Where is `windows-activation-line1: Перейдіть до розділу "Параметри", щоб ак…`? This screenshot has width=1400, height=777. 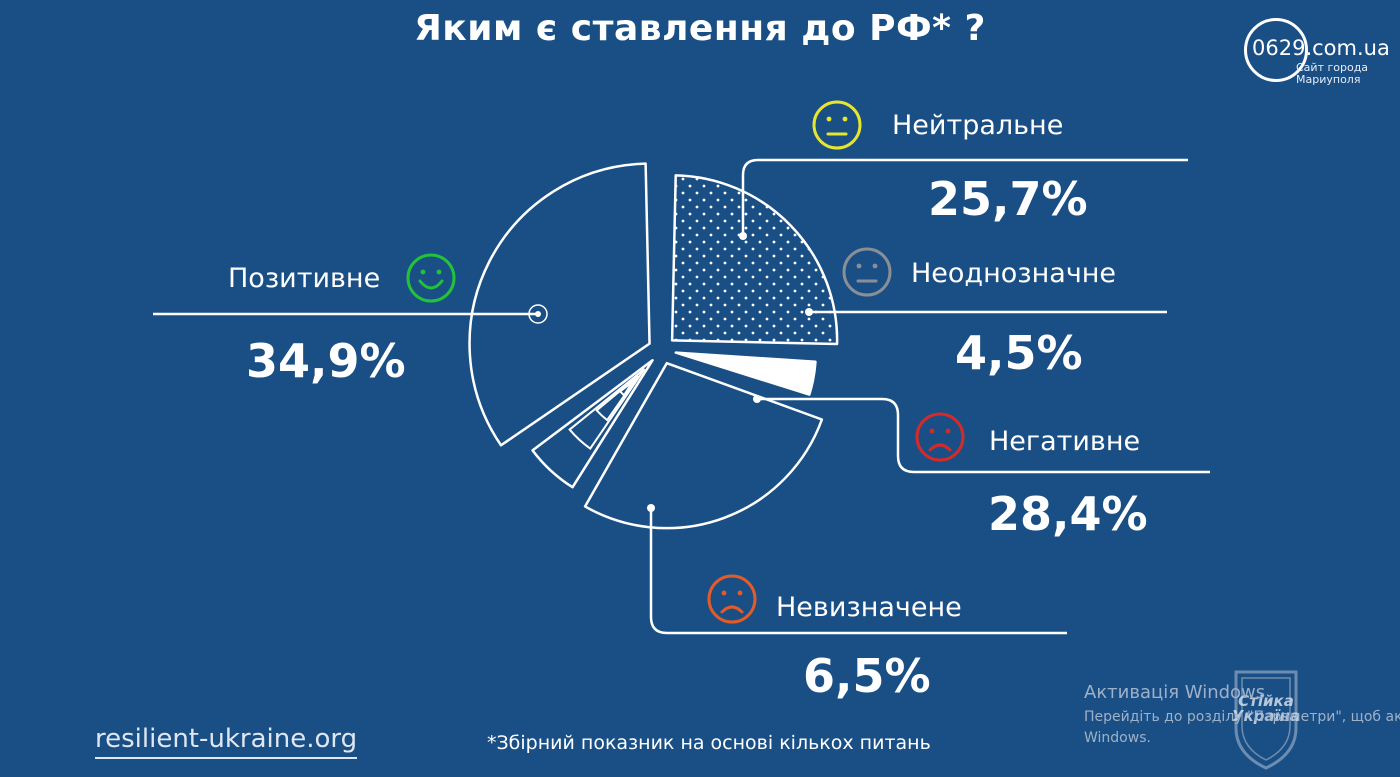 windows-activation-line1: Перейдіть до розділу "Параметри", щоб ак… is located at coordinates (1242, 717).